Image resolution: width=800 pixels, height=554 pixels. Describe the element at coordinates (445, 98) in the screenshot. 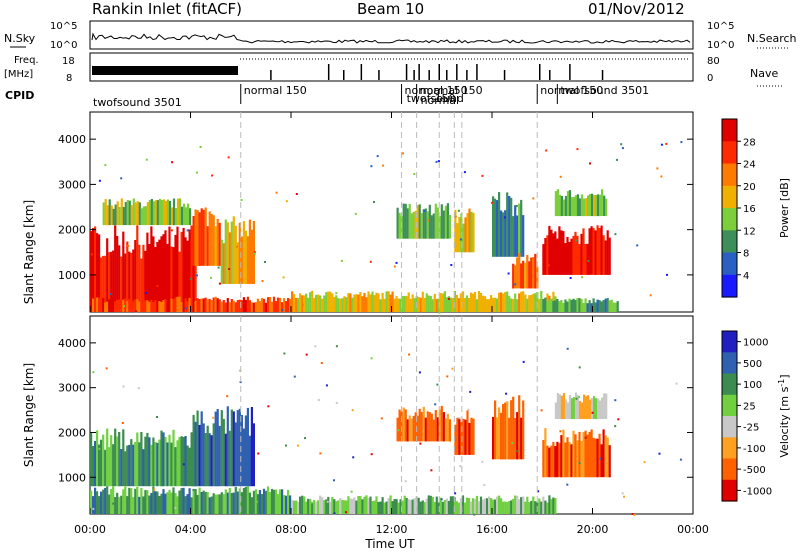

I see `cpid-overlap-label: 150` at that location.